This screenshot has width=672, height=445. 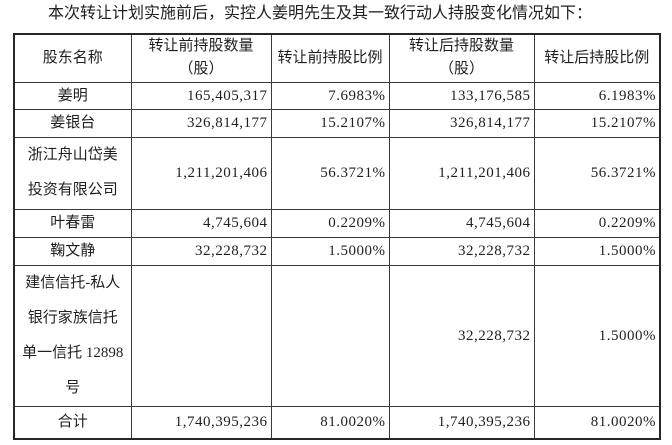 I want to click on before-shares-cell: 326,814,177, so click(x=201, y=123).